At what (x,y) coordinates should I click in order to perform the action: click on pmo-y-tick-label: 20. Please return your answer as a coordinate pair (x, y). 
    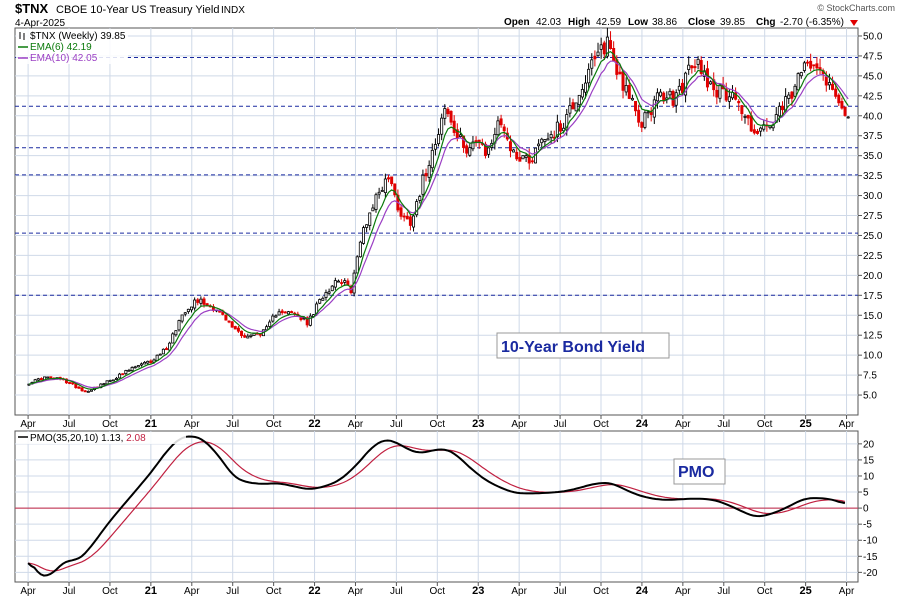
    Looking at the image, I should click on (869, 444).